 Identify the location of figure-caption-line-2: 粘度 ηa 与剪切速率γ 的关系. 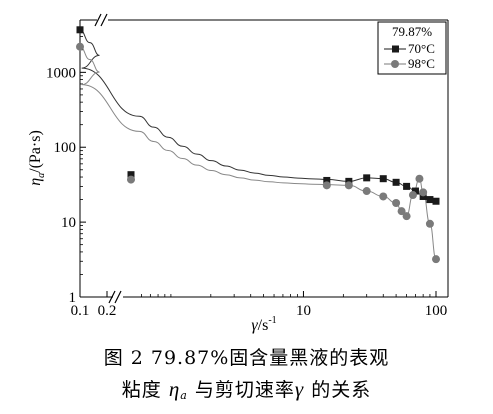
(246, 388).